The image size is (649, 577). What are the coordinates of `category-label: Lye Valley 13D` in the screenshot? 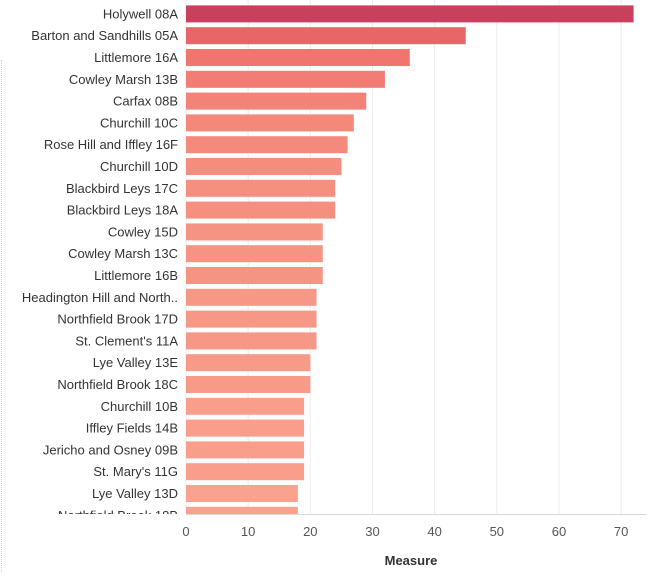 It's located at (135, 493).